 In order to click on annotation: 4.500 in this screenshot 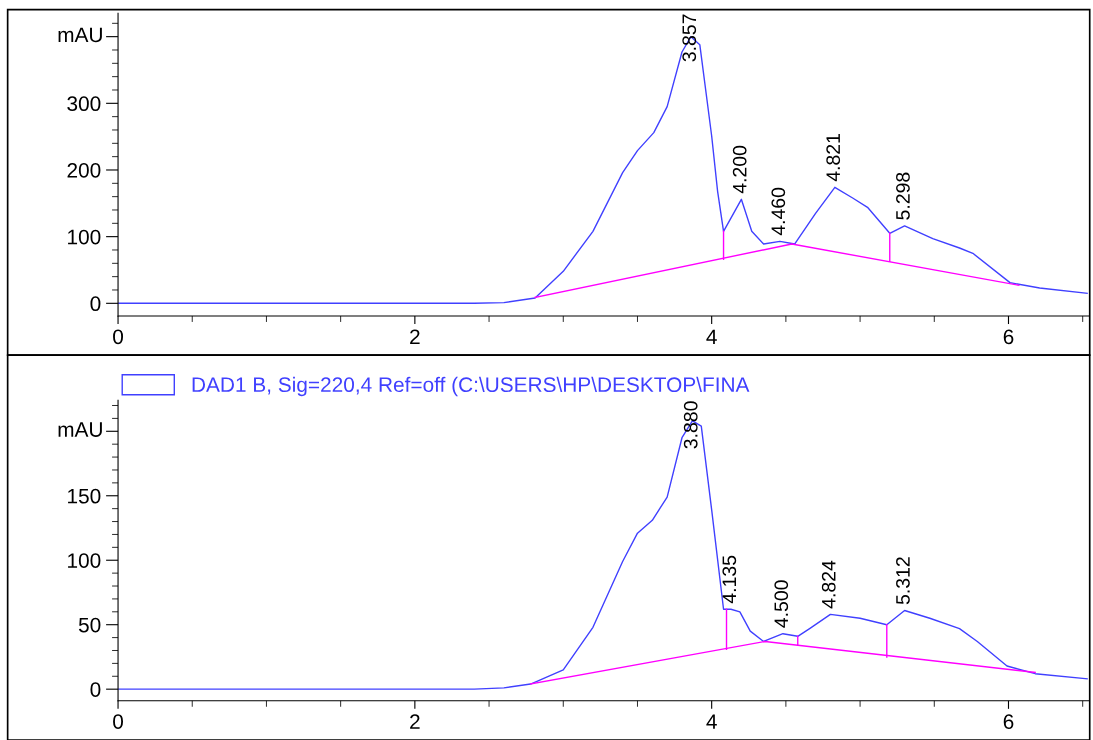, I will do `click(781, 604)`.